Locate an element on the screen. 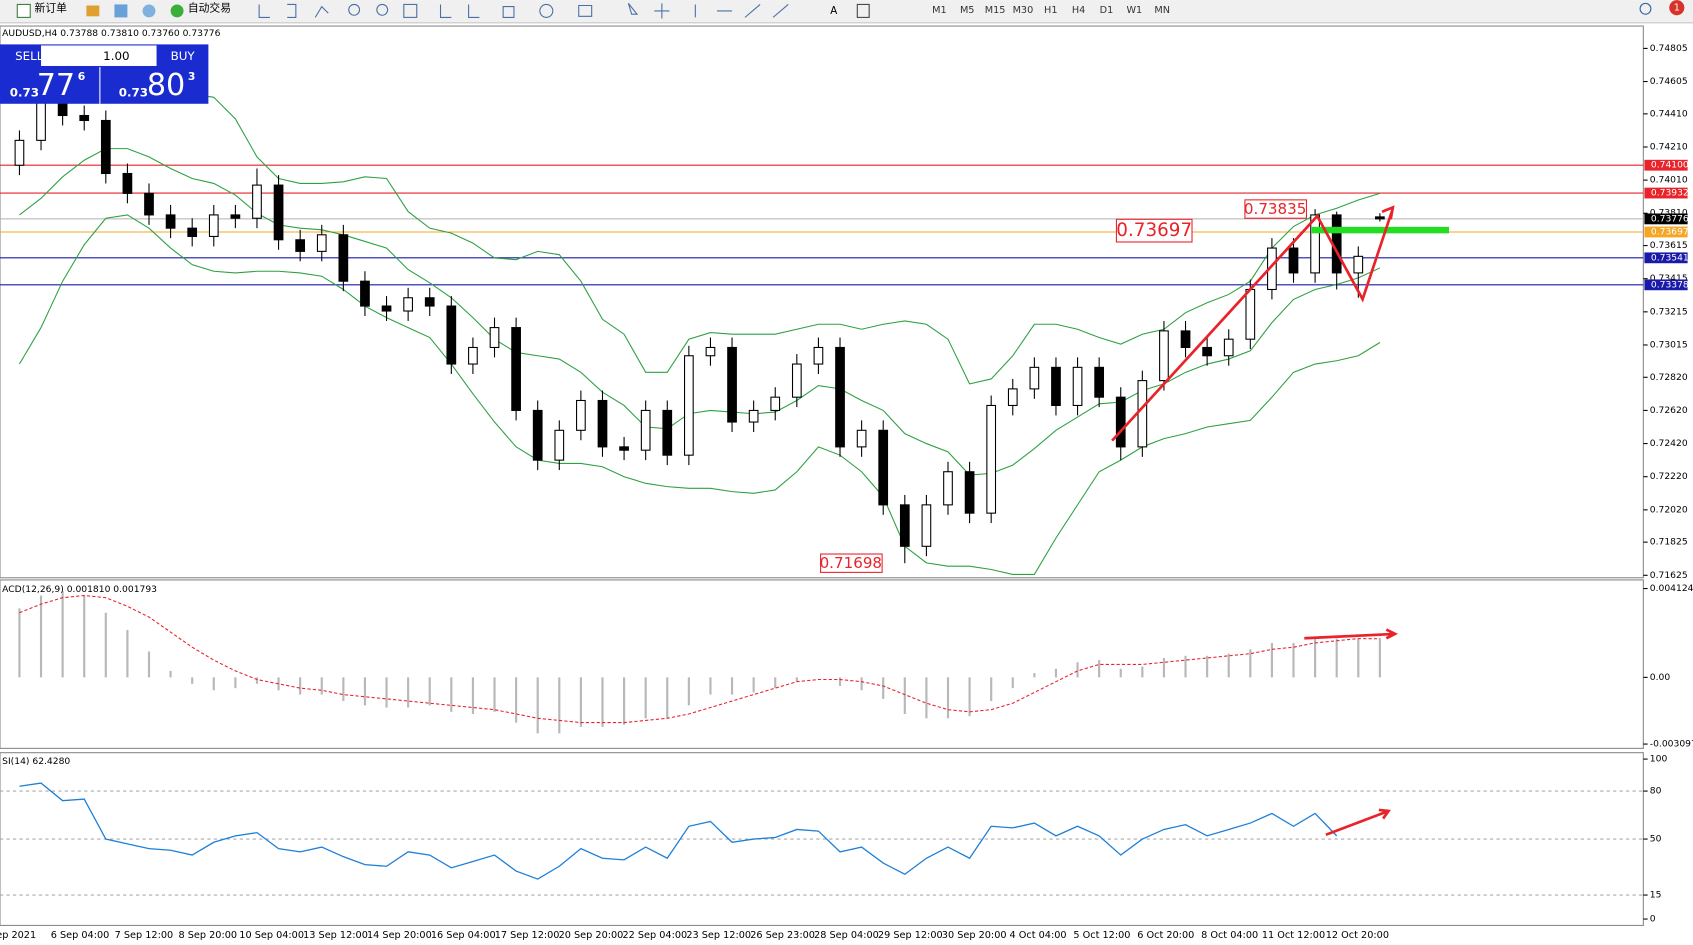  timeframe-button: M15 is located at coordinates (995, 10).